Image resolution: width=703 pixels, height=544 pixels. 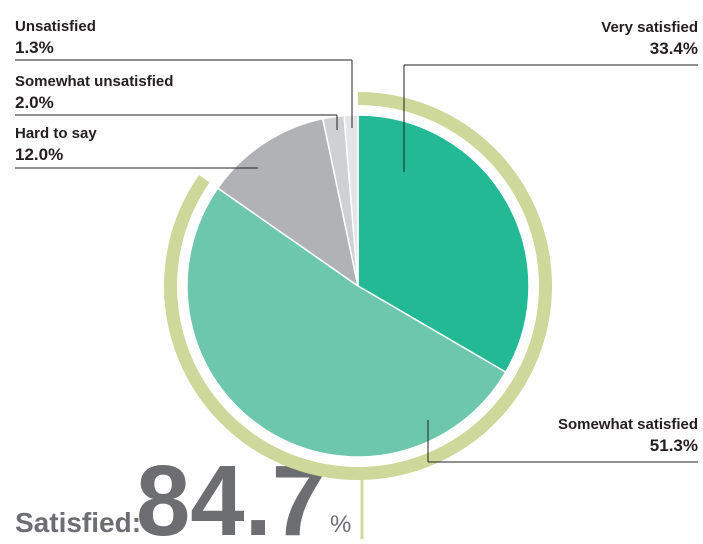 I want to click on slice-name: Hard to say, so click(x=56, y=133).